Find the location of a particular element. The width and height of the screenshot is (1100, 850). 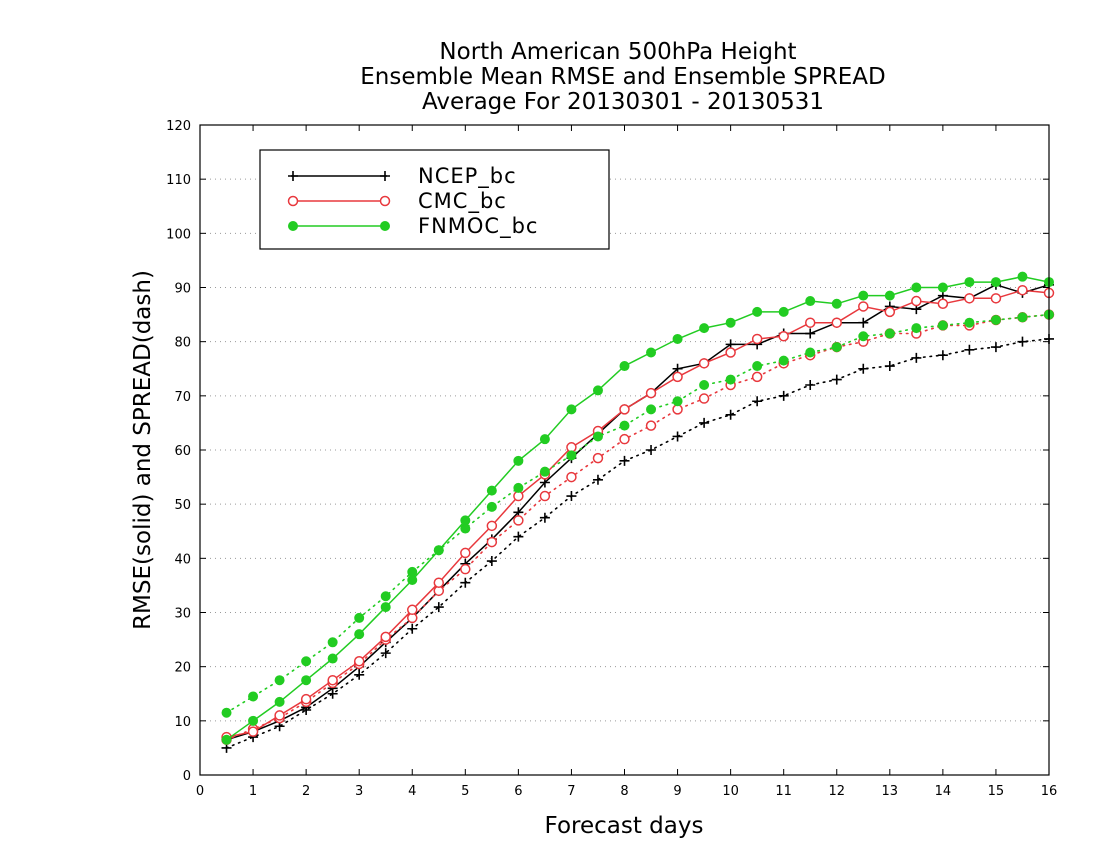

y-tick-label: 30 is located at coordinates (182, 614).